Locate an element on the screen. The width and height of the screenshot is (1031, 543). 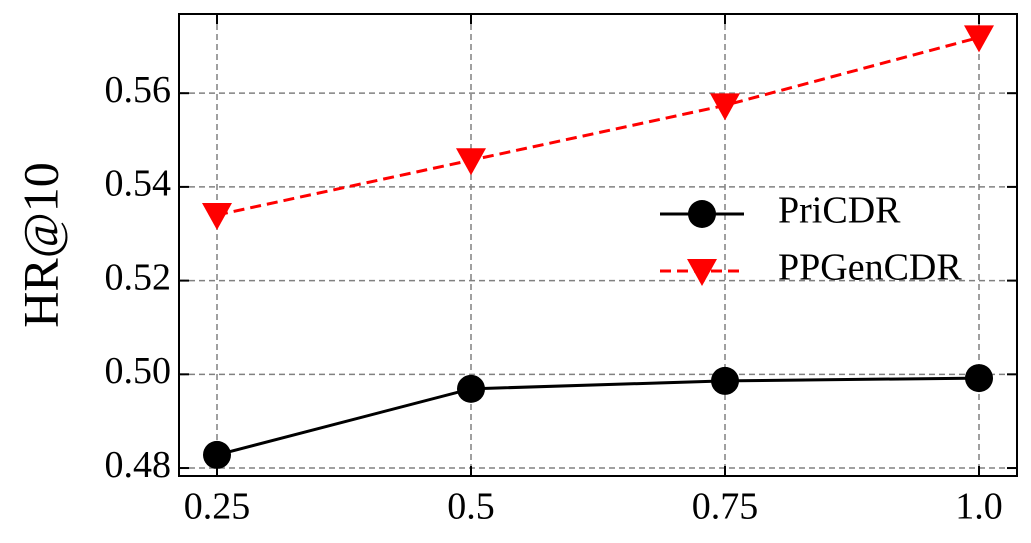
x-tick-label: 0.75 is located at coordinates (725, 507).